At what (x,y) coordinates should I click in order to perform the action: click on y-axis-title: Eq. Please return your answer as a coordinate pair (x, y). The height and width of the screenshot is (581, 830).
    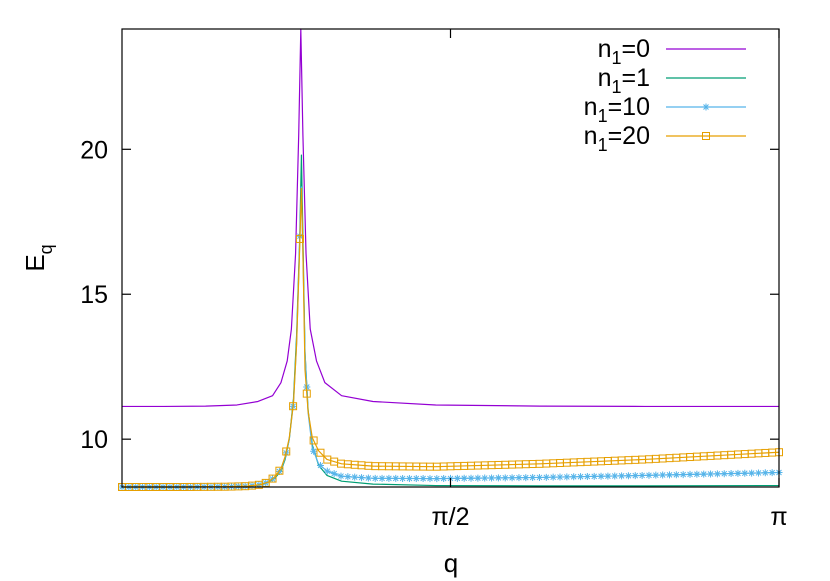
    Looking at the image, I should click on (38, 257).